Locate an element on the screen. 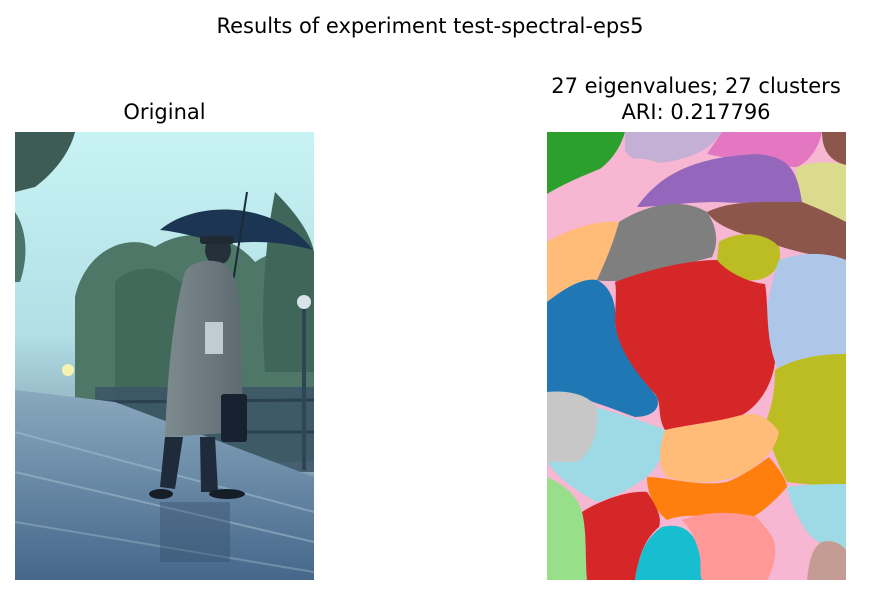 The width and height of the screenshot is (883, 595). clusters-title-line1: 27 eigenvalues; 27 clusters is located at coordinates (696, 86).